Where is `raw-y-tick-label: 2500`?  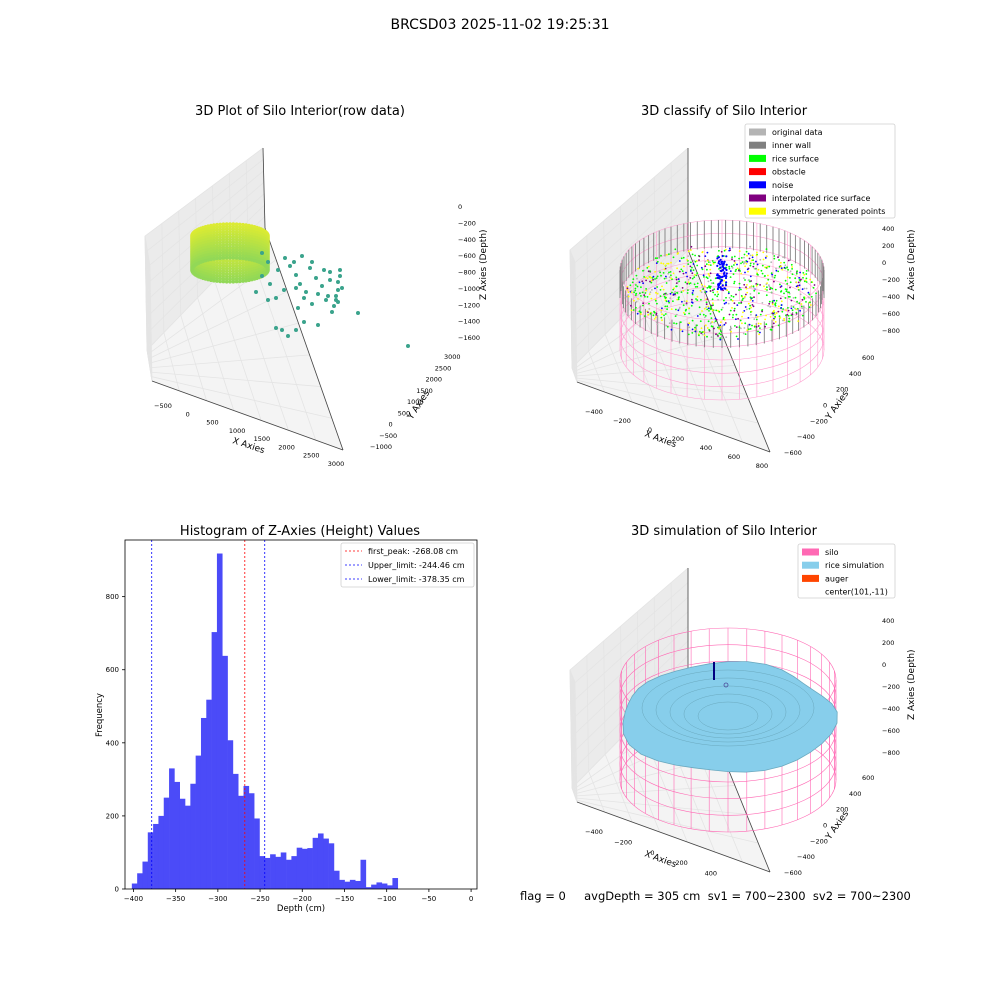 raw-y-tick-label: 2500 is located at coordinates (443, 368).